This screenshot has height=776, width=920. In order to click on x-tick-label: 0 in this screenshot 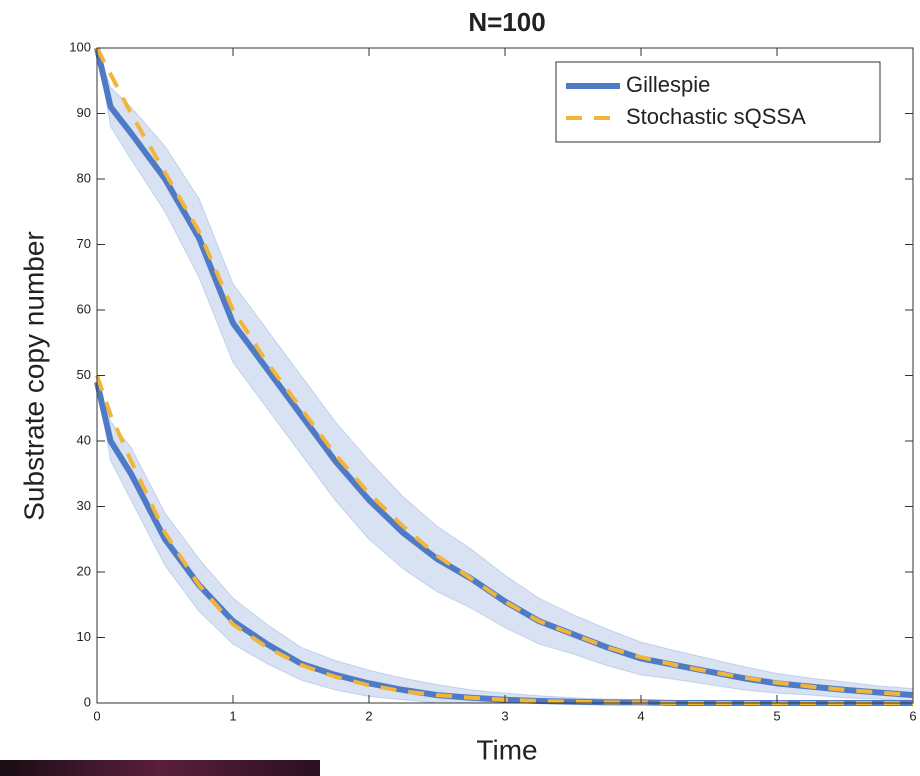, I will do `click(96, 715)`.